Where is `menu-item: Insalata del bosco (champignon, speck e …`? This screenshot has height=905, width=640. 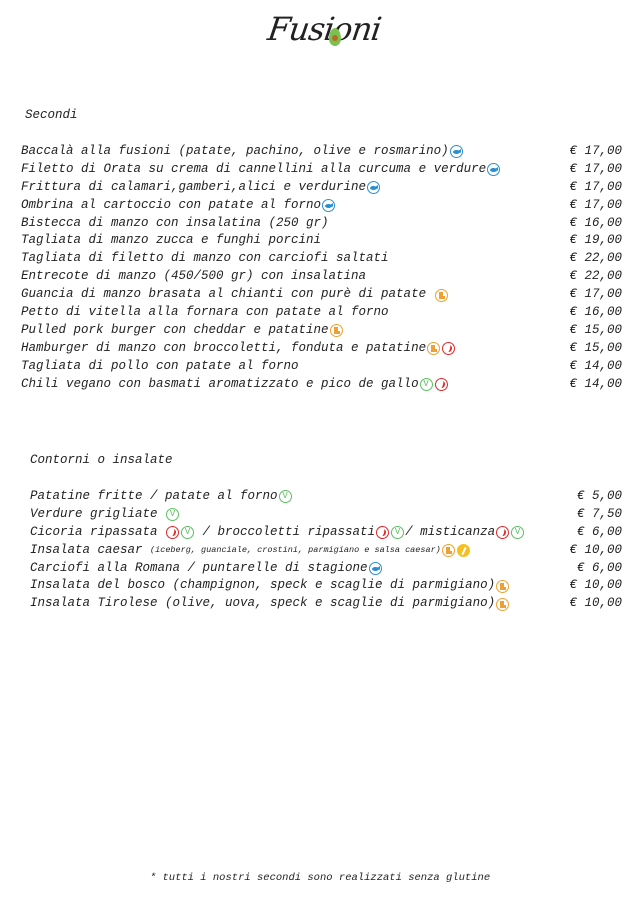
menu-item: Insalata del bosco (champignon, speck e … is located at coordinates (326, 586).